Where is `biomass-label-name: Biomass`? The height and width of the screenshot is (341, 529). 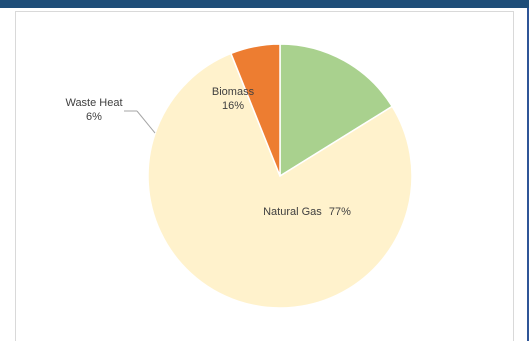
biomass-label-name: Biomass is located at coordinates (233, 92).